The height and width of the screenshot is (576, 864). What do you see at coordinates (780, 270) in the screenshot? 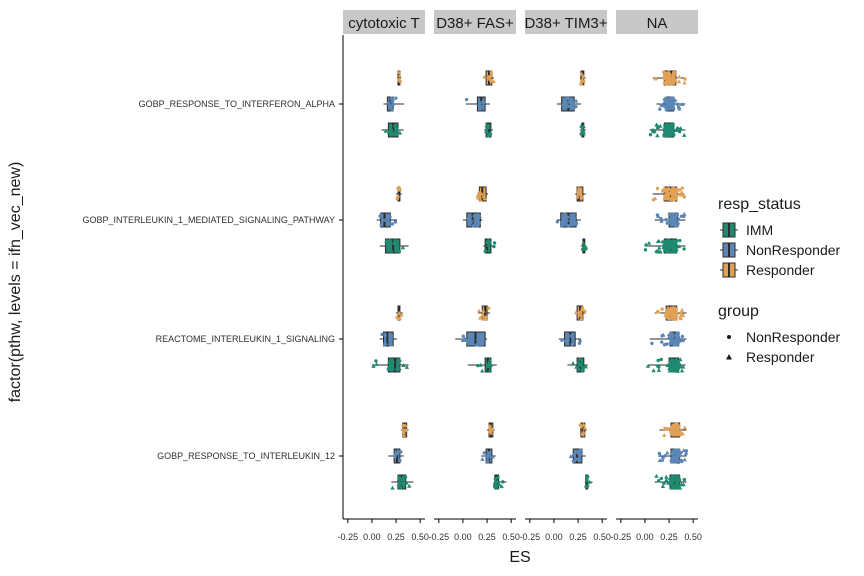
I see `legend-label: Responder` at bounding box center [780, 270].